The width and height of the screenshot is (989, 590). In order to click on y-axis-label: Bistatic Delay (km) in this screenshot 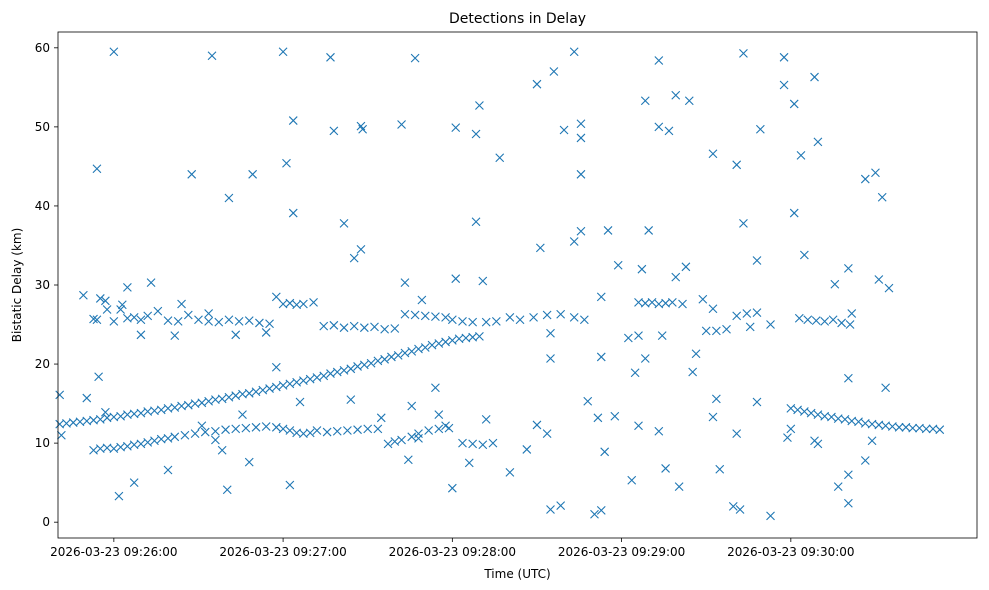, I will do `click(17, 285)`.